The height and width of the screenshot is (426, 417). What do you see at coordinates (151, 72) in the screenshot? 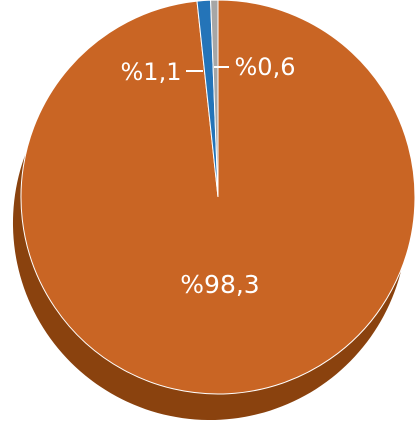
I see `slice-label-2: %1,1` at bounding box center [151, 72].